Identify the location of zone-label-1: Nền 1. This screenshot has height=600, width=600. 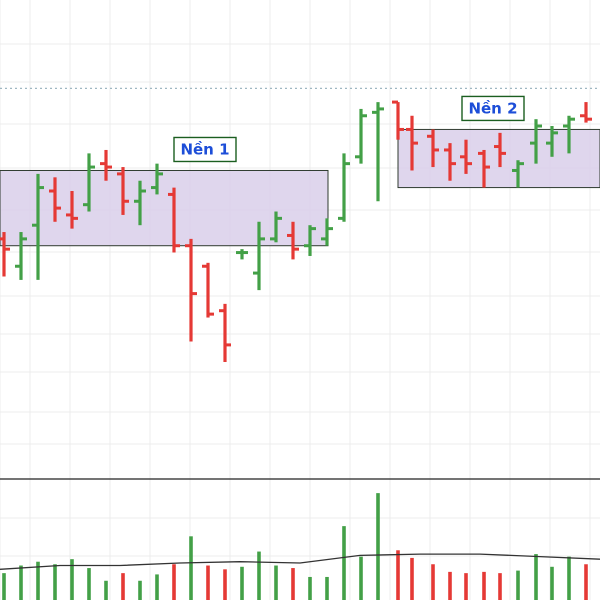
(205, 149).